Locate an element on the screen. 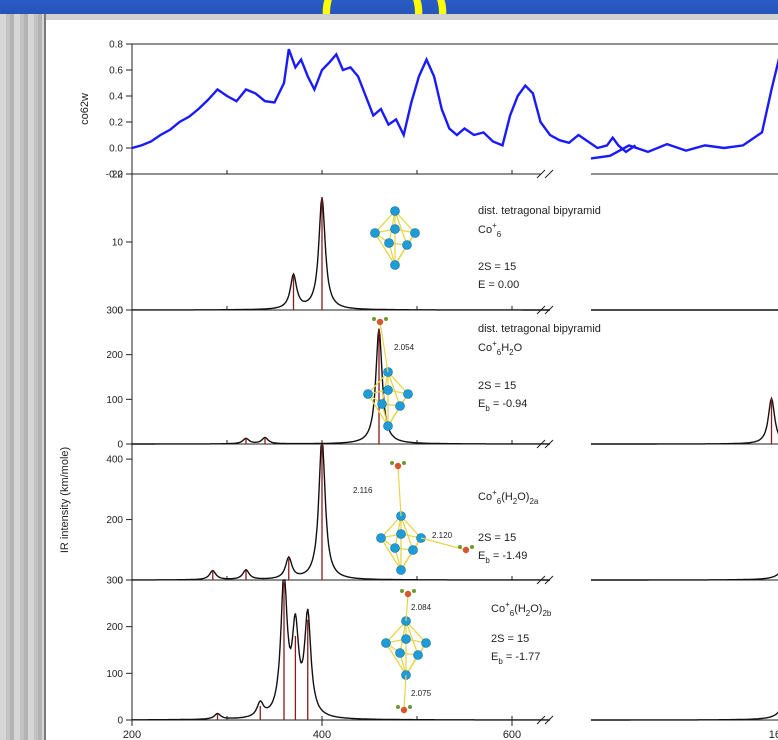 This screenshot has width=778, height=740. bond-length-label: 2.120 is located at coordinates (442, 535).